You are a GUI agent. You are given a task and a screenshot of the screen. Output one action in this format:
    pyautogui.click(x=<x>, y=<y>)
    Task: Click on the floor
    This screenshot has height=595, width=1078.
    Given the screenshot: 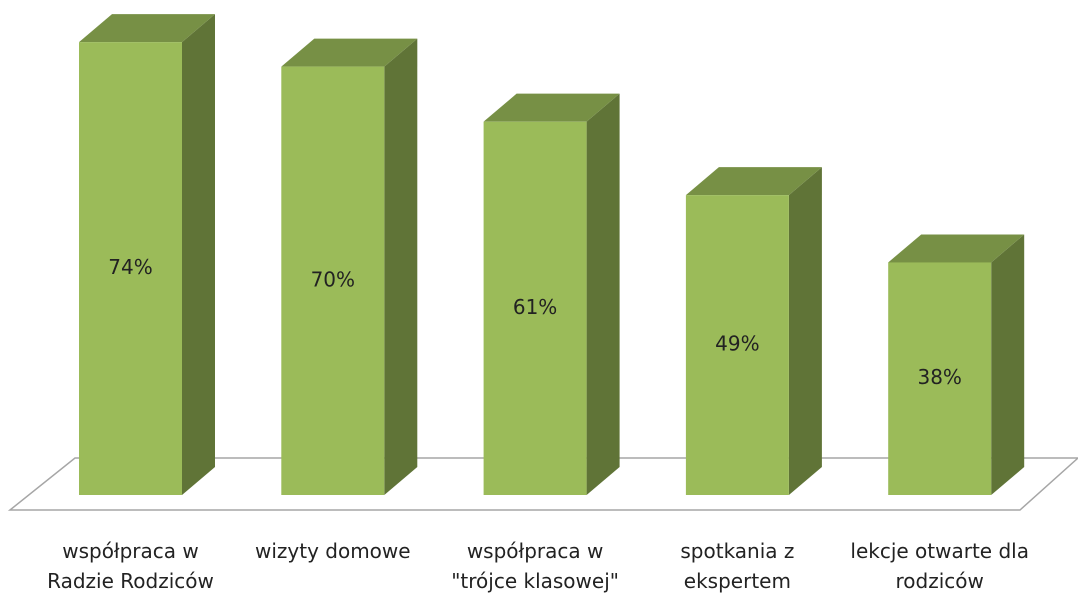 What is the action you would take?
    pyautogui.click(x=542, y=484)
    